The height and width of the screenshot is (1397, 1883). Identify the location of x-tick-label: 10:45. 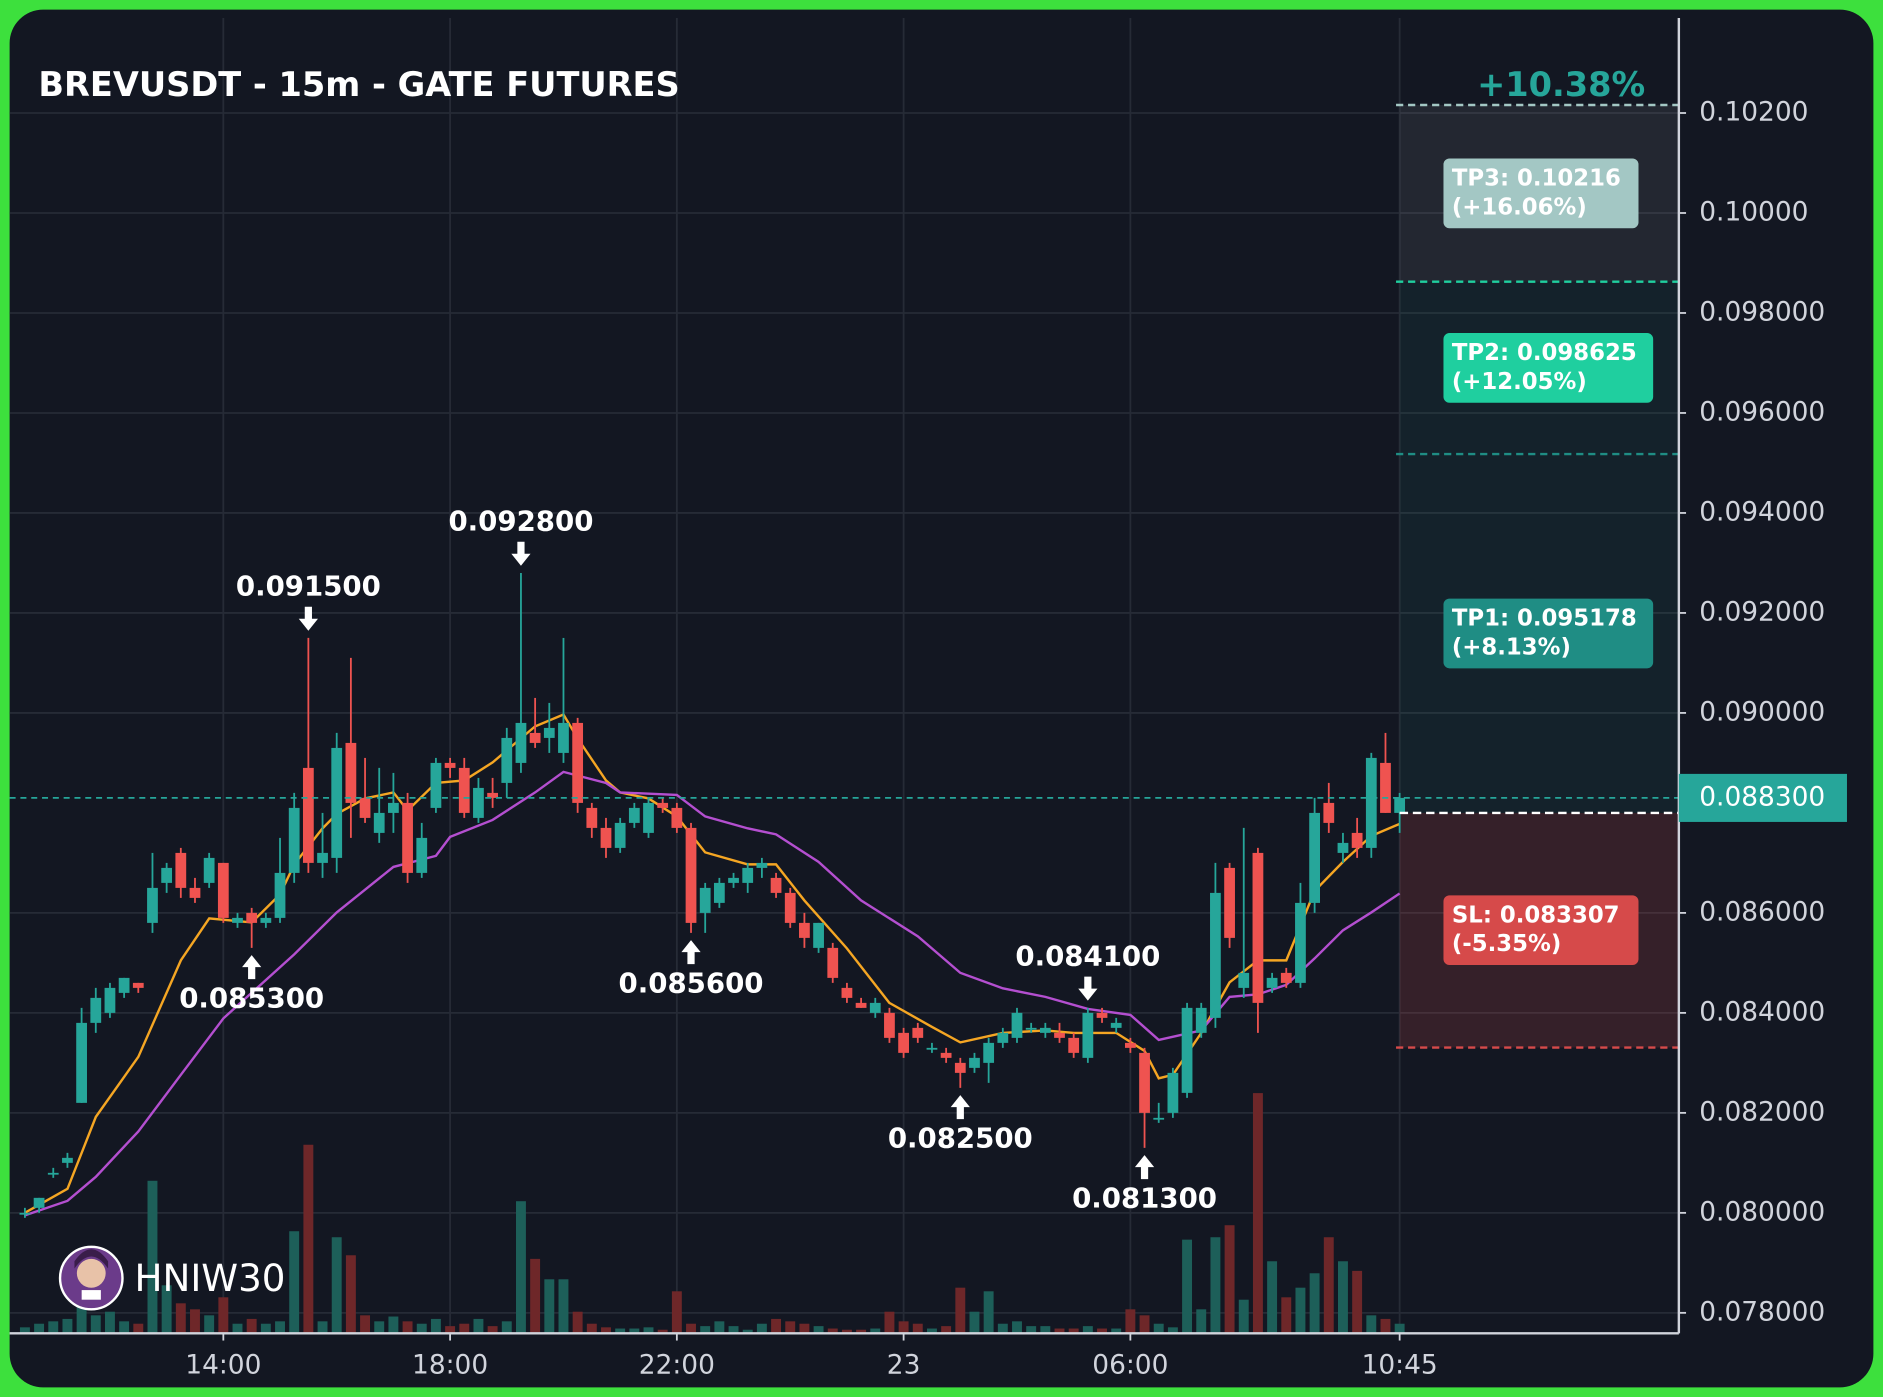
(1400, 1364).